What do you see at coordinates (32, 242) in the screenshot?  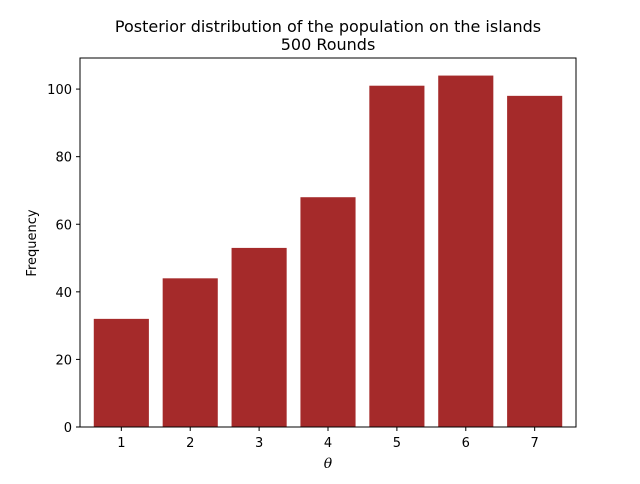 I see `y-axis-label: Frequency` at bounding box center [32, 242].